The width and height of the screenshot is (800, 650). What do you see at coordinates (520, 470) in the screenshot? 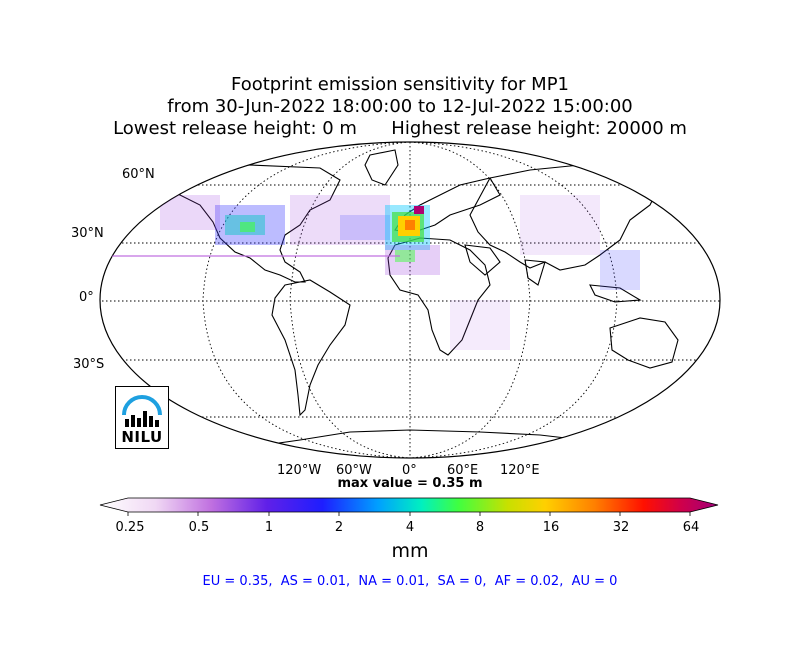
I see `lon-label-120e: 120°E` at bounding box center [520, 470].